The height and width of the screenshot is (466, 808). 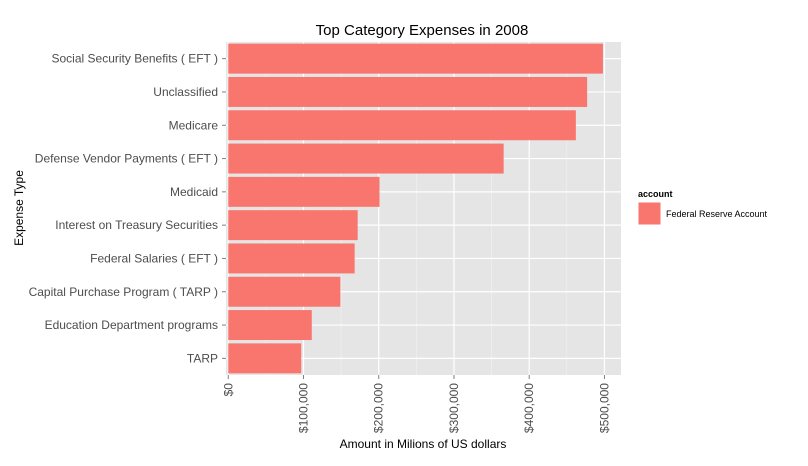 I want to click on x-tick-label: $500,000, so click(x=604, y=408).